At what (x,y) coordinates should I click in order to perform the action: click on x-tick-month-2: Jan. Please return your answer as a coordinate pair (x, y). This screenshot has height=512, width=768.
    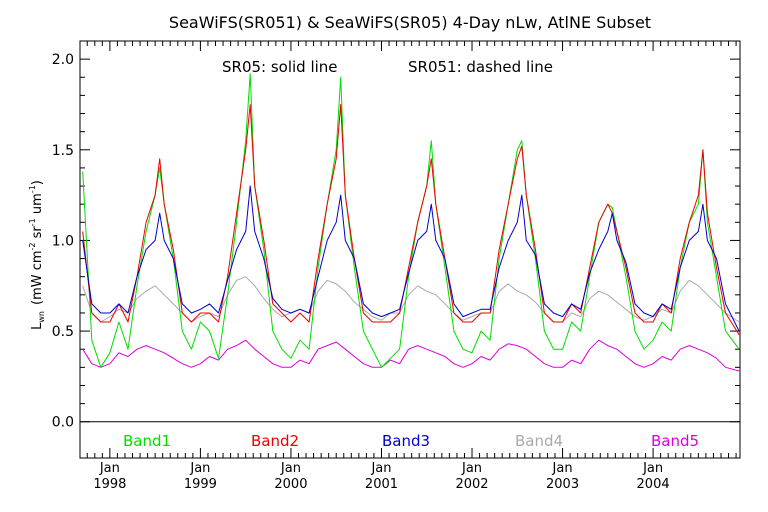
    Looking at the image, I should click on (290, 468).